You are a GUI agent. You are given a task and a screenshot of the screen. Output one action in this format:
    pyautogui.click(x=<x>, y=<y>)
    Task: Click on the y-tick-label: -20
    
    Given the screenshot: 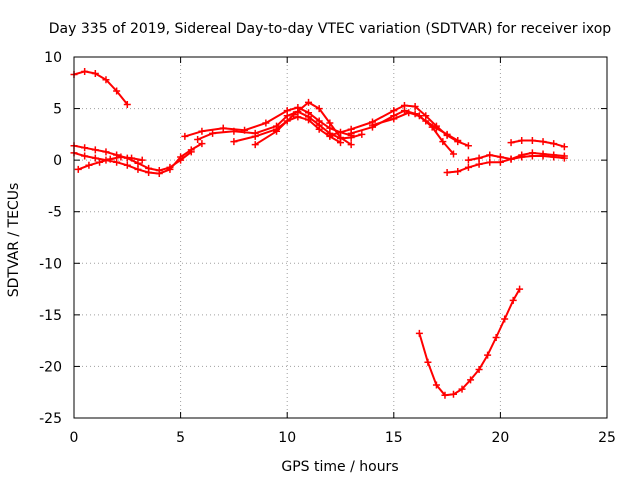 What is the action you would take?
    pyautogui.click(x=50, y=367)
    